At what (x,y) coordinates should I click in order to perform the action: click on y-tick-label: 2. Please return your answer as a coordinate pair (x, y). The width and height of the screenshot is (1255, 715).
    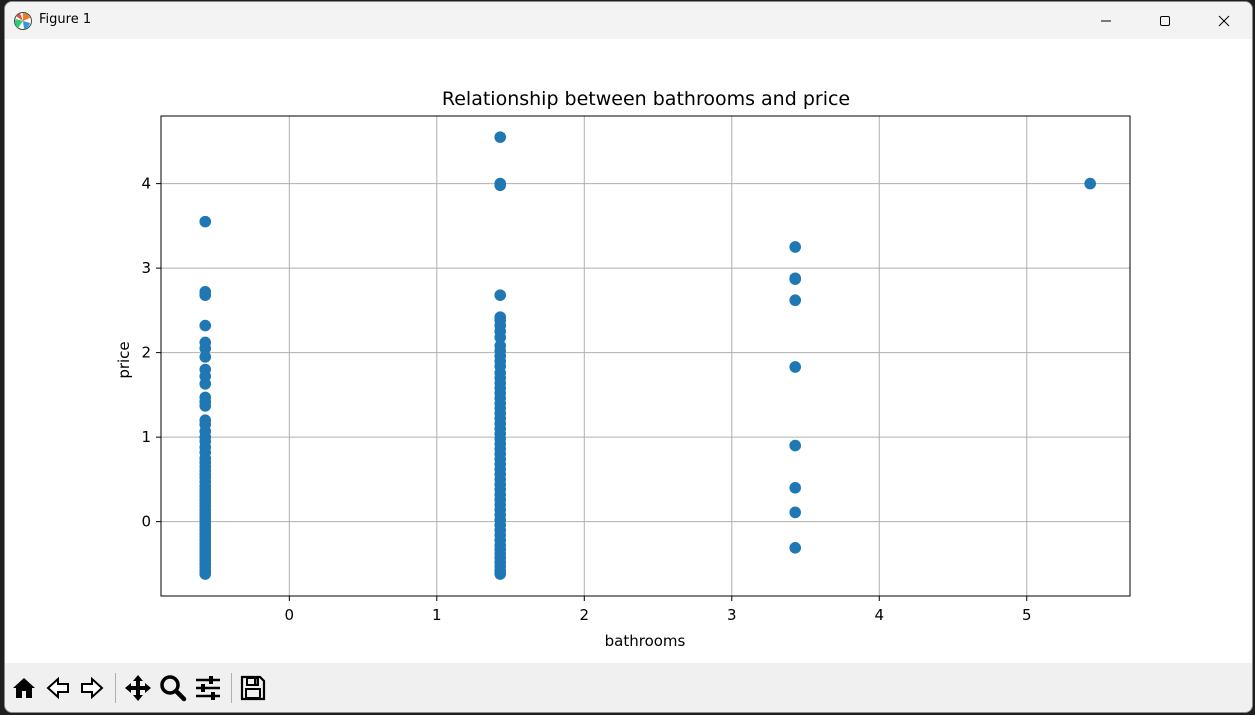
    Looking at the image, I should click on (146, 353).